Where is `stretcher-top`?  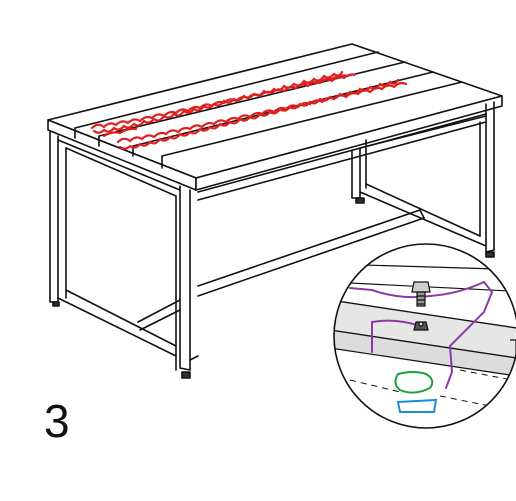
stretcher-top is located at coordinates (309, 248).